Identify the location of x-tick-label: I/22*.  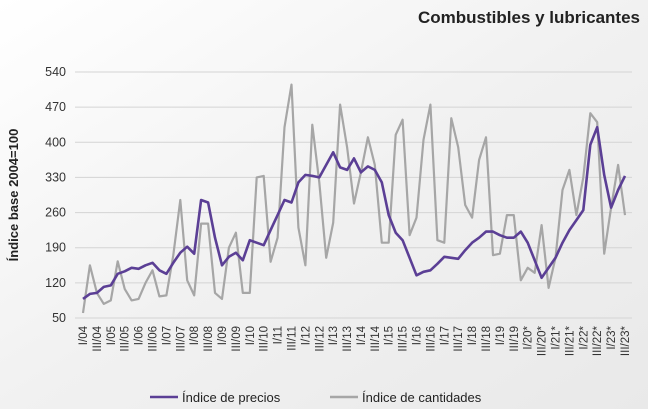
(584, 337).